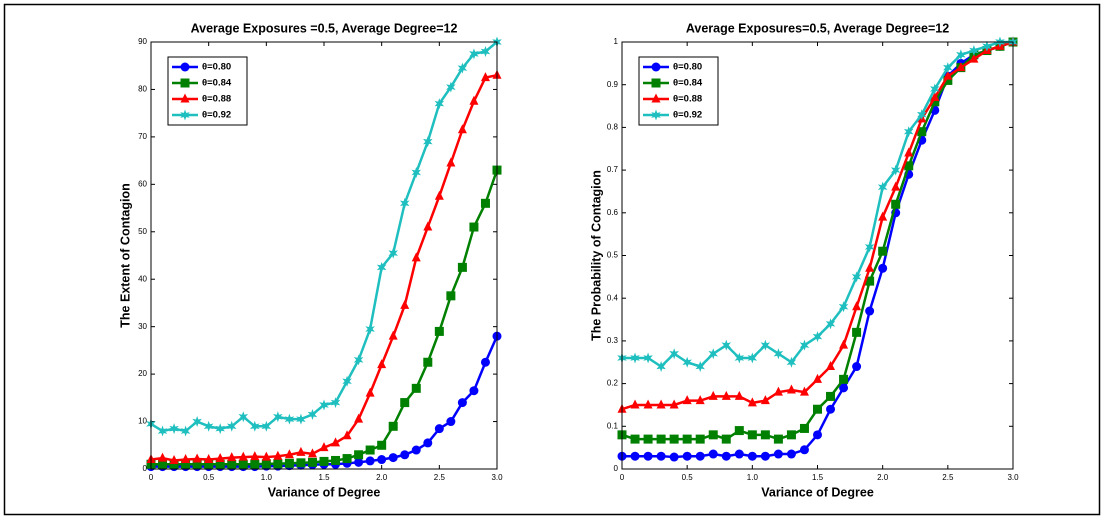 The width and height of the screenshot is (1104, 524). Describe the element at coordinates (216, 99) in the screenshot. I see `legend-label: θ=0.88` at that location.